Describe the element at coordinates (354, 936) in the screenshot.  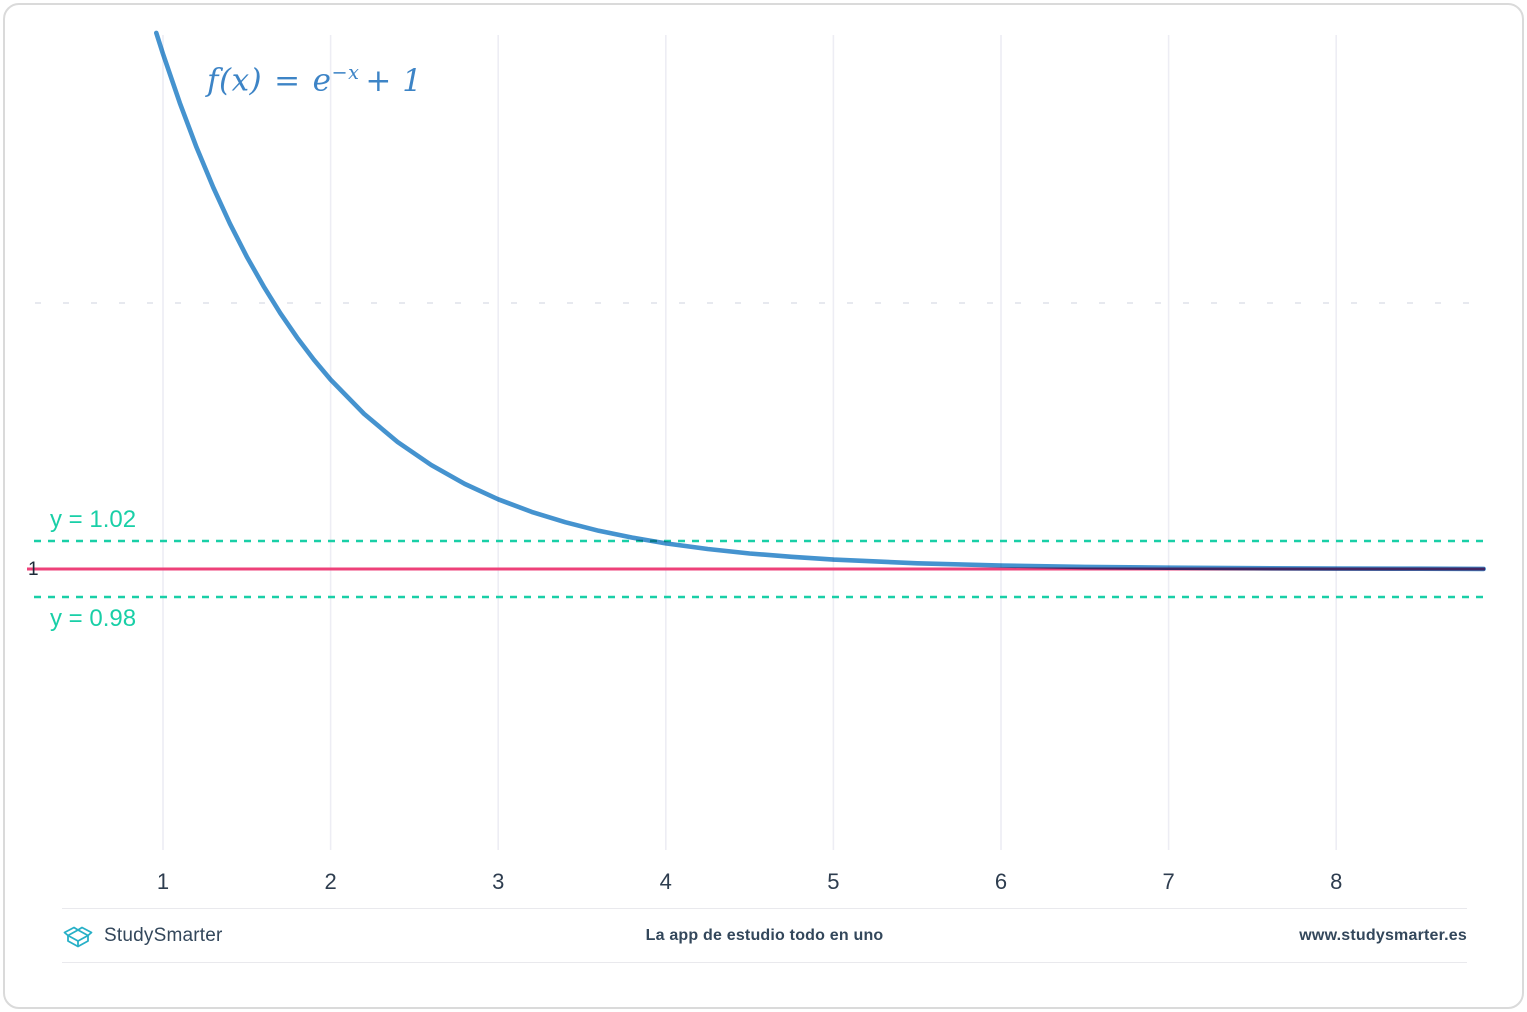
I see `footer-brand: StudySmarter` at that location.